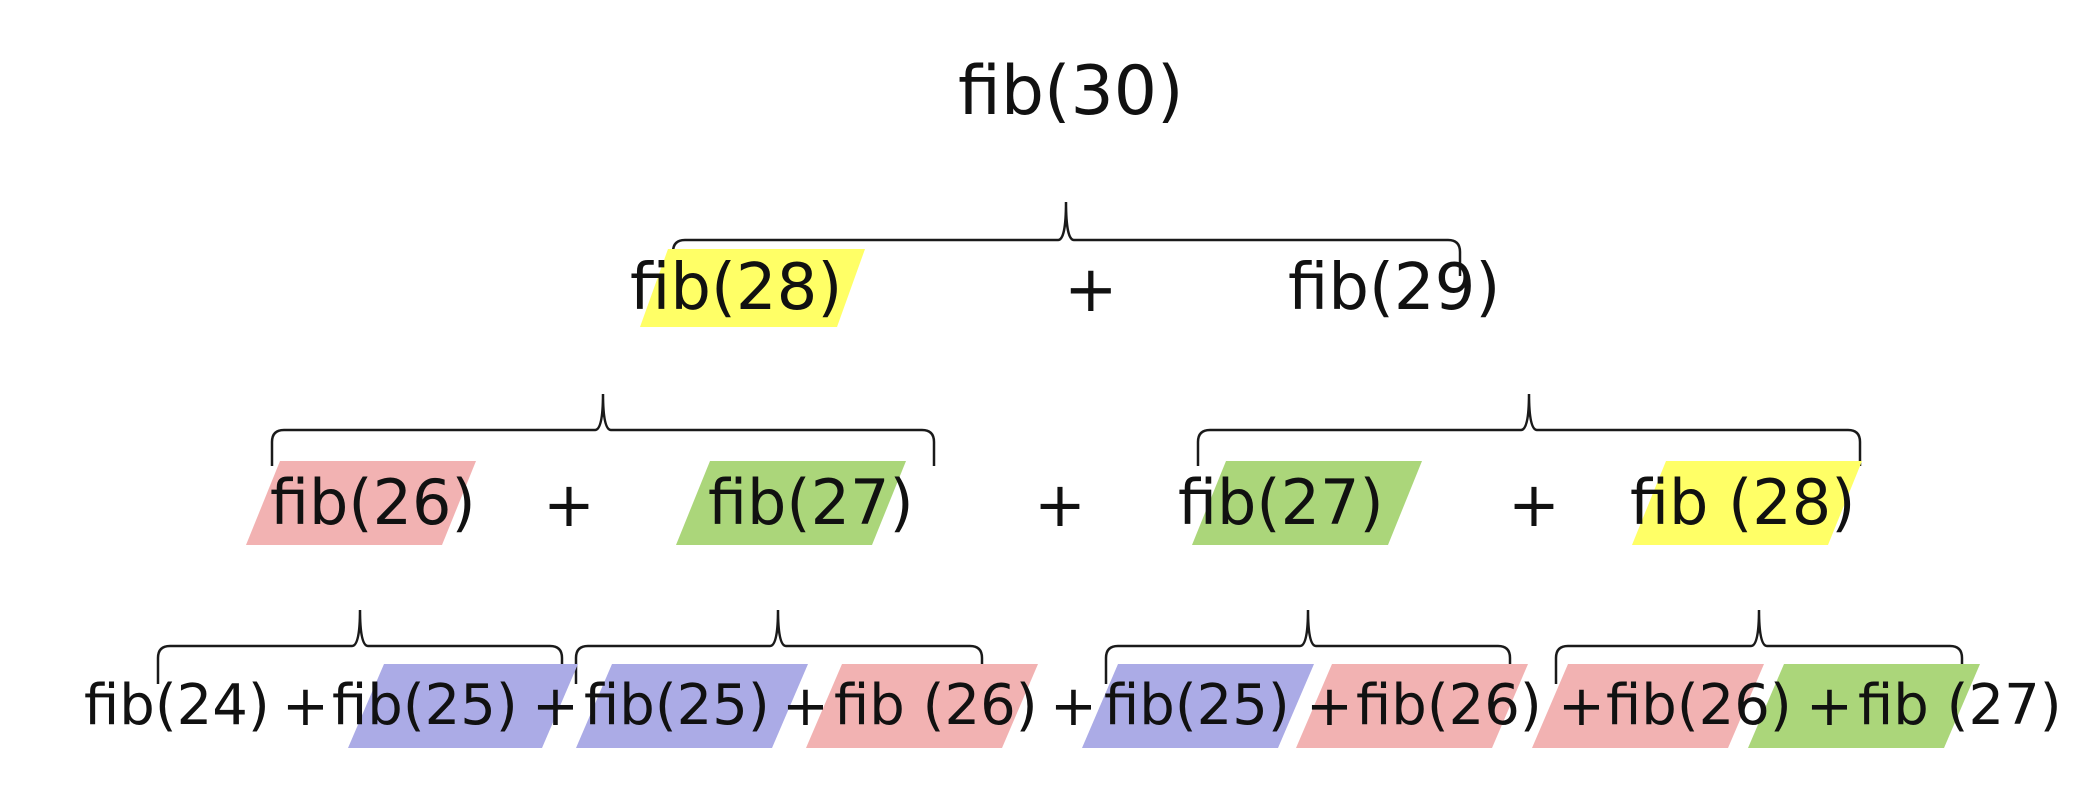  I want to click on node-fib-26: fib(26), so click(373, 502).